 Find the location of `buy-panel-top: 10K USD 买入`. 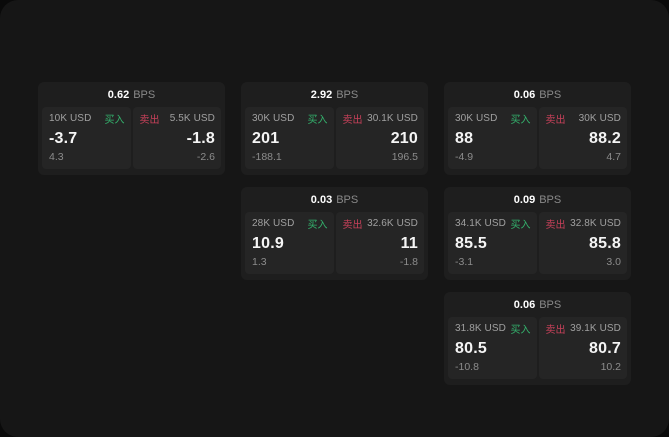

buy-panel-top: 10K USD 买入 is located at coordinates (87, 118).